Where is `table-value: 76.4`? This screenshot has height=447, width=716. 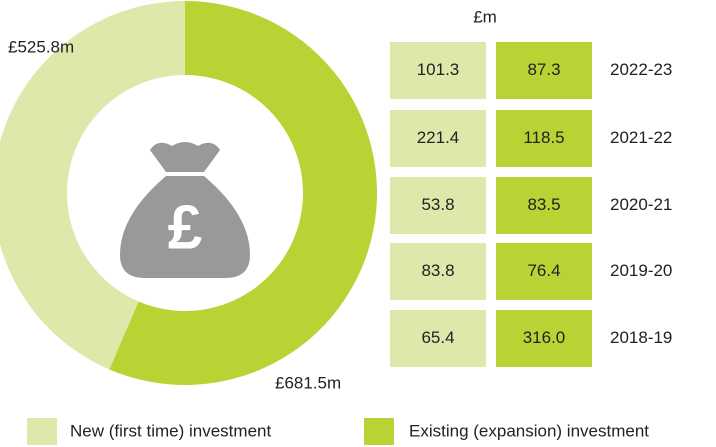 table-value: 76.4 is located at coordinates (543, 270).